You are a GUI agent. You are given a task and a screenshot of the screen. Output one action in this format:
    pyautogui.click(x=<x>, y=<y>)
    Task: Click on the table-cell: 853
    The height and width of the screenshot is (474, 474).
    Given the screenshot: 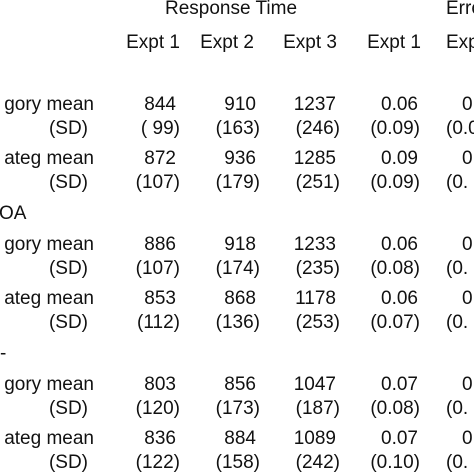 What is the action you would take?
    pyautogui.click(x=160, y=298)
    